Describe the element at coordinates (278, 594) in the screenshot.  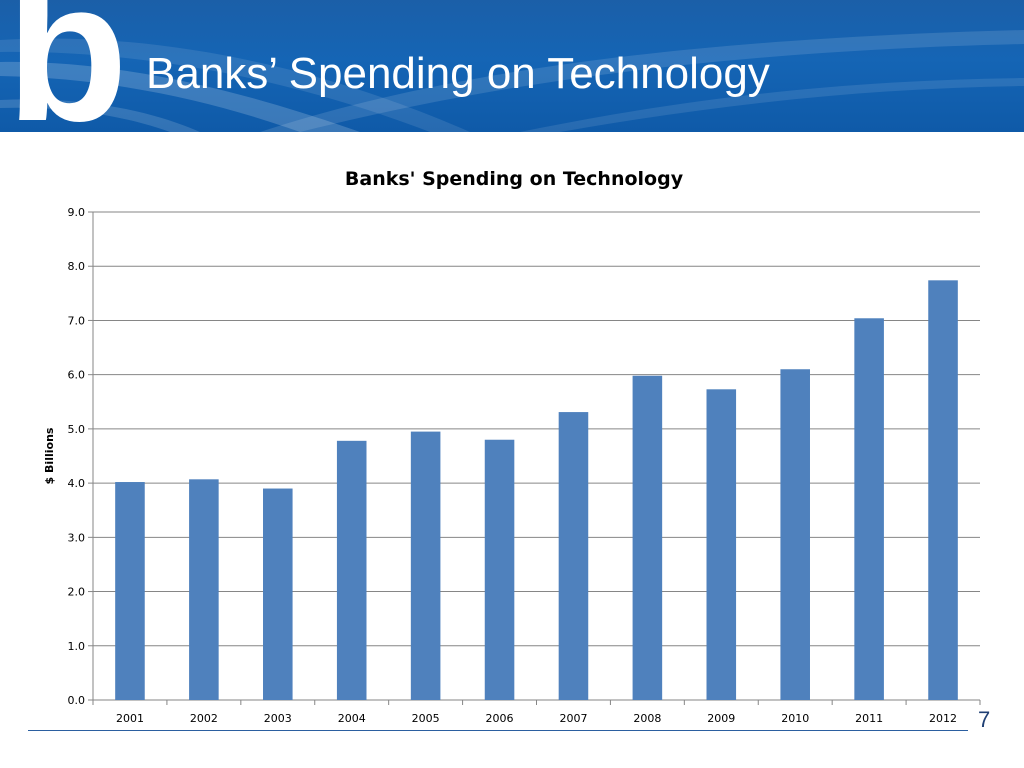
I see `bar-2003` at that location.